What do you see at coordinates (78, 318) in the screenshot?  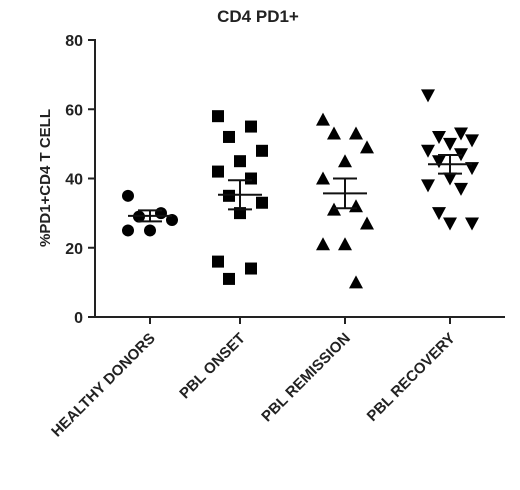 I see `y-tick-label: 0` at bounding box center [78, 318].